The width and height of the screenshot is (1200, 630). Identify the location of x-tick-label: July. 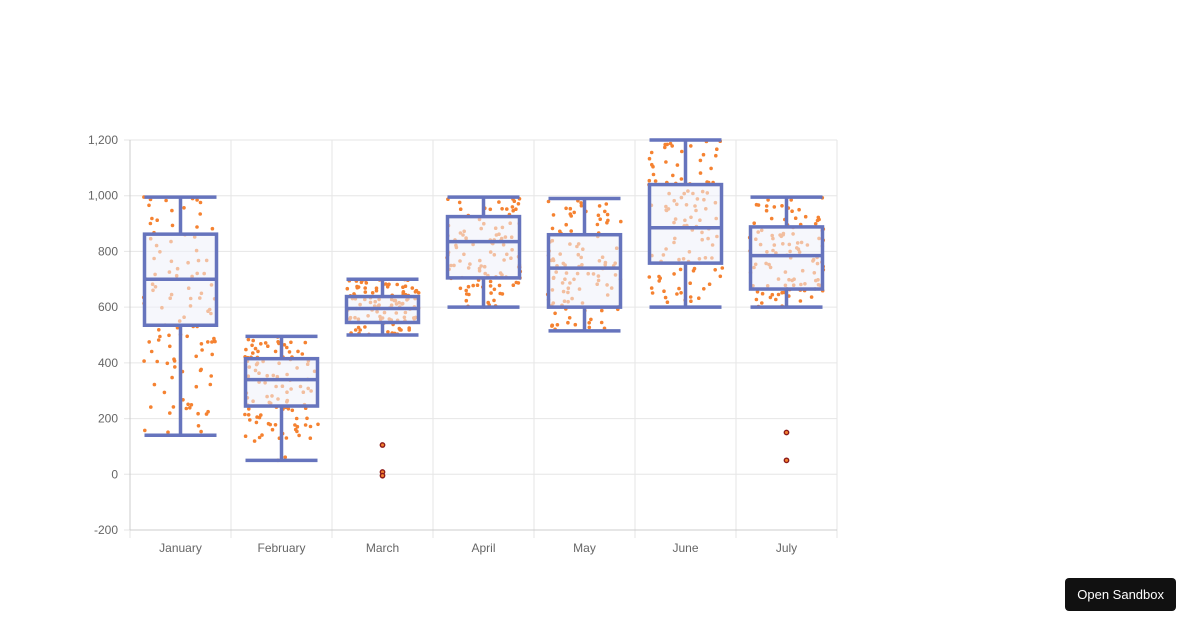
(786, 548).